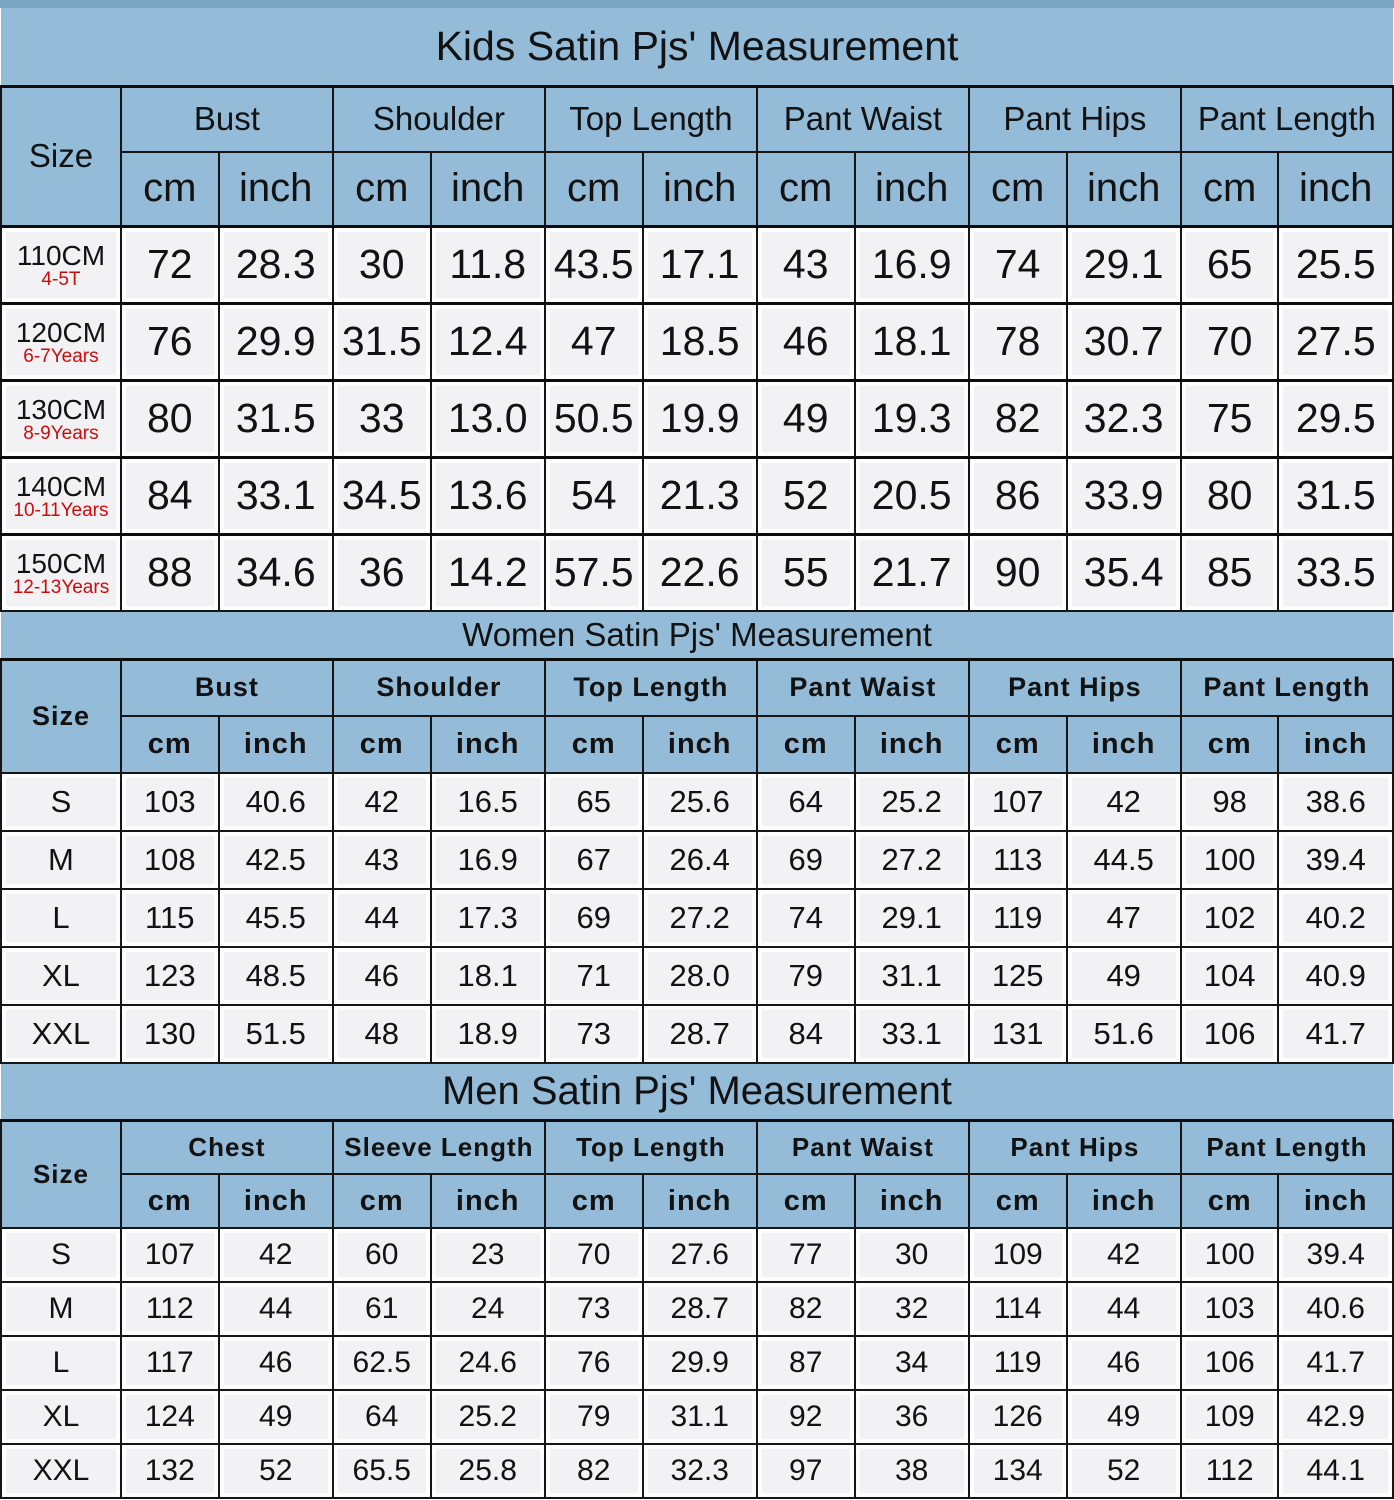  I want to click on row-size-label: XXL, so click(61, 1034).